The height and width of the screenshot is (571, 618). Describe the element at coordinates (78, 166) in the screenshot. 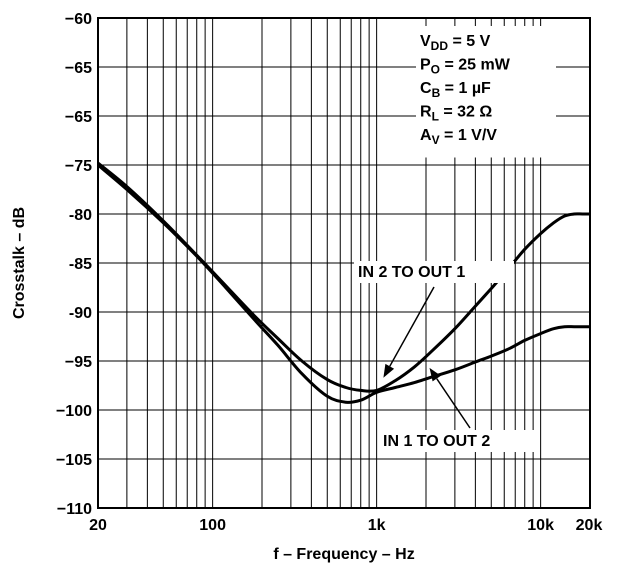

I see `y-tick-label: −75` at that location.